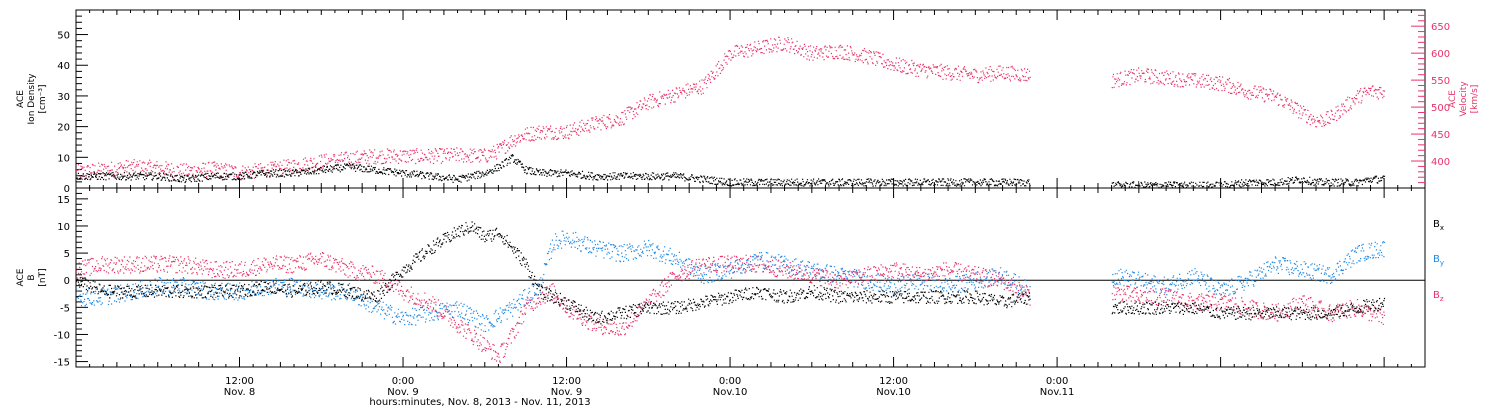  What do you see at coordinates (63, 200) in the screenshot?
I see `left-tick-label: 15` at bounding box center [63, 200].